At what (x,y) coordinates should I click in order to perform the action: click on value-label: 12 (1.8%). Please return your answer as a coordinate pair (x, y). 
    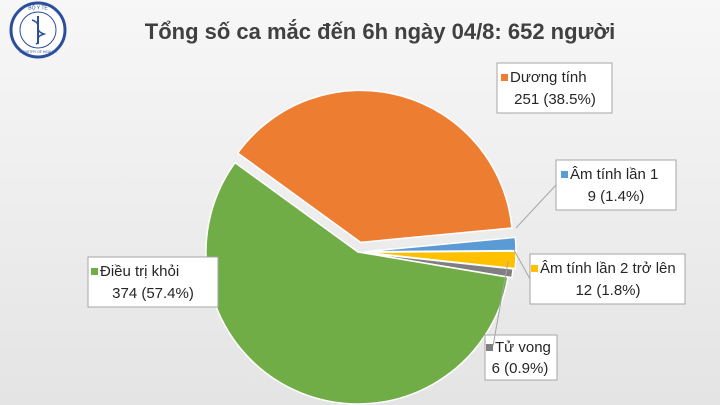
    Looking at the image, I should click on (607, 290).